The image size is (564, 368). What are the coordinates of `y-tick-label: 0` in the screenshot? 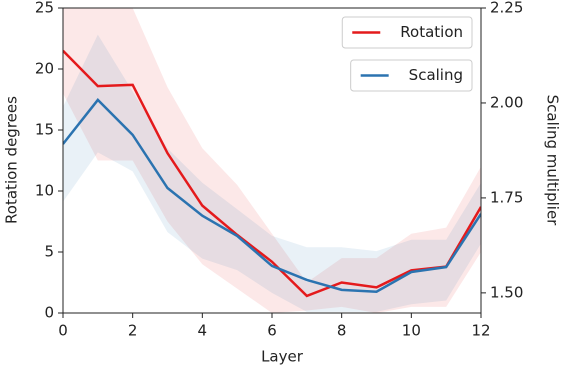 It's located at (49, 313).